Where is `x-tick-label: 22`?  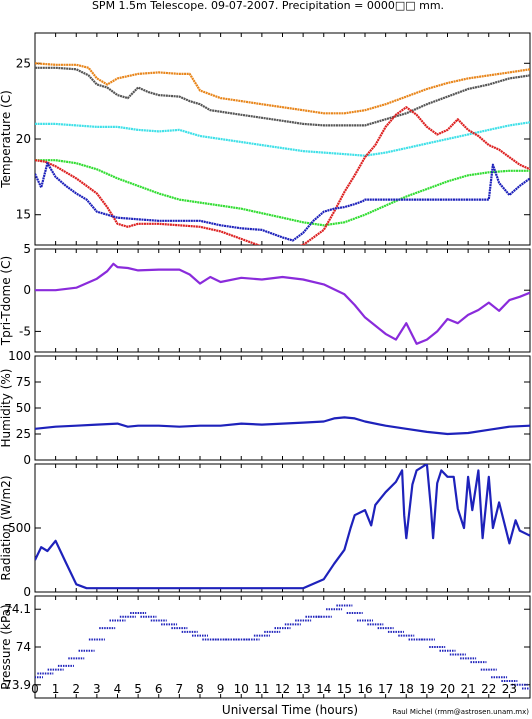
x-tick-label: 22 is located at coordinates (488, 689).